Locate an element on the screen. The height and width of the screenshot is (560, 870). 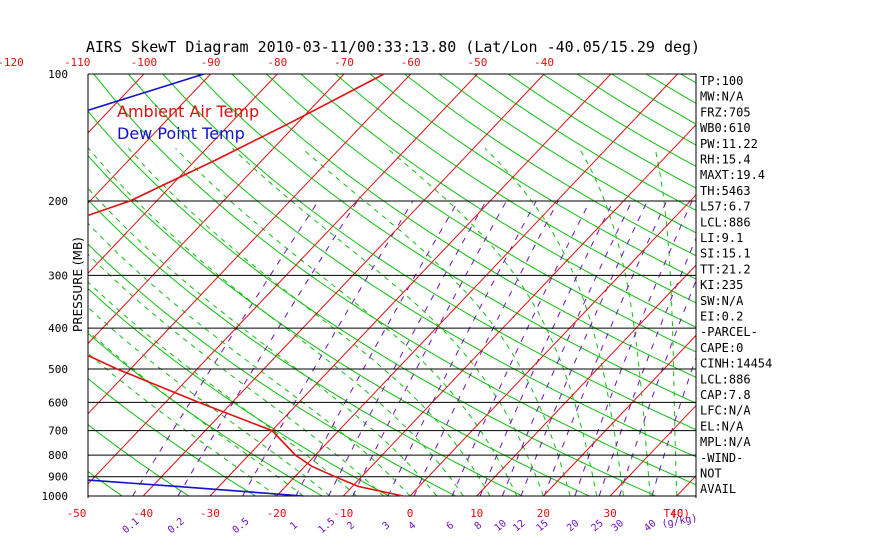
index-row: LI:9.1 is located at coordinates (721, 238).